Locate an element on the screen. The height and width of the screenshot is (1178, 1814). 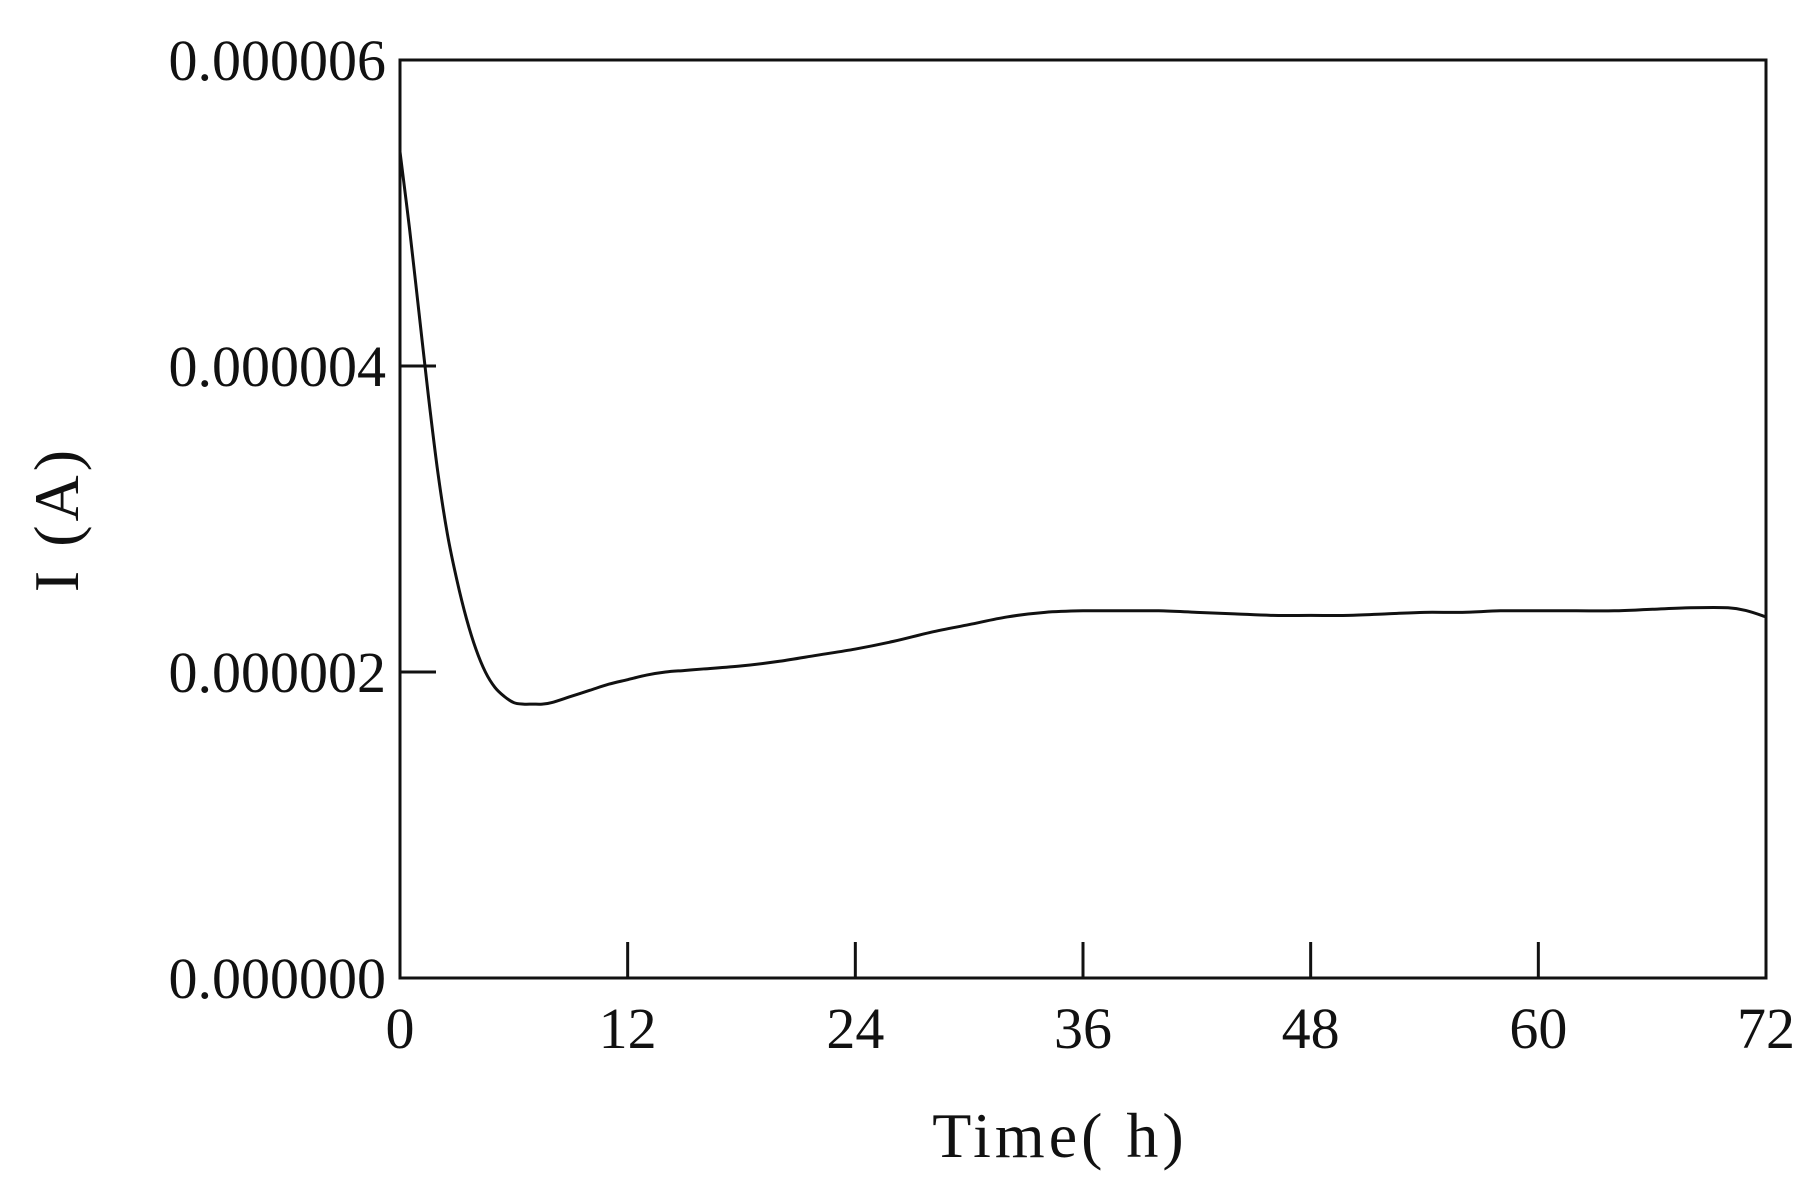
y-axis: 0.000000 0.000002 0.000004 0.000006 is located at coordinates (302, 519).